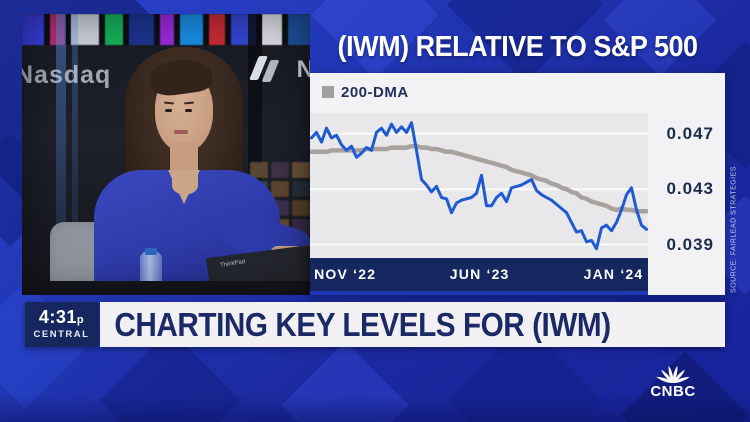 The width and height of the screenshot is (750, 422). I want to click on source-note: SOURCE: FAIRLEAD STRATEGIES, so click(734, 229).